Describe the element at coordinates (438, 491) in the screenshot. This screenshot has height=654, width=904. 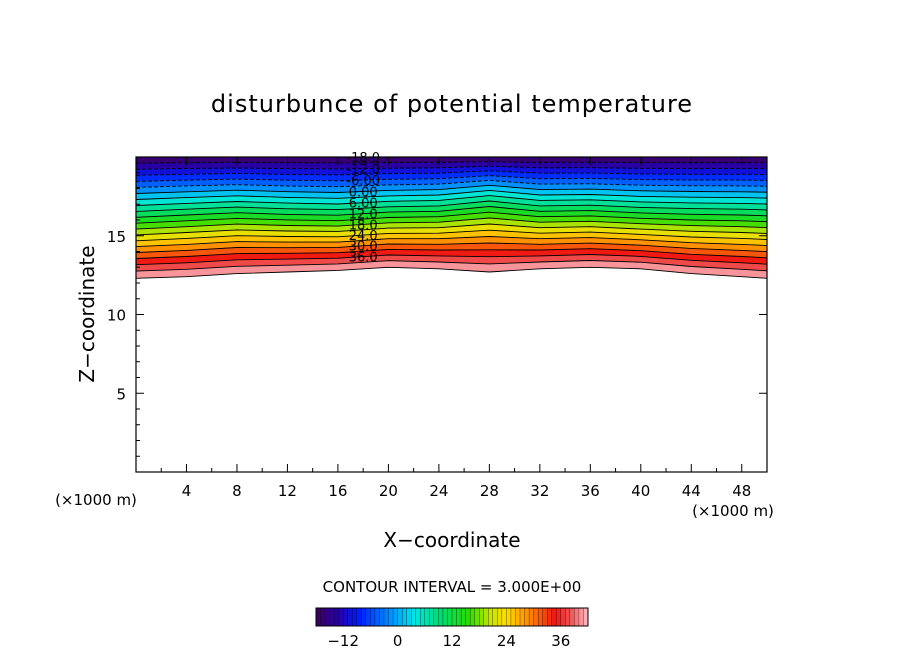
I see `x-tick-label: 24` at that location.